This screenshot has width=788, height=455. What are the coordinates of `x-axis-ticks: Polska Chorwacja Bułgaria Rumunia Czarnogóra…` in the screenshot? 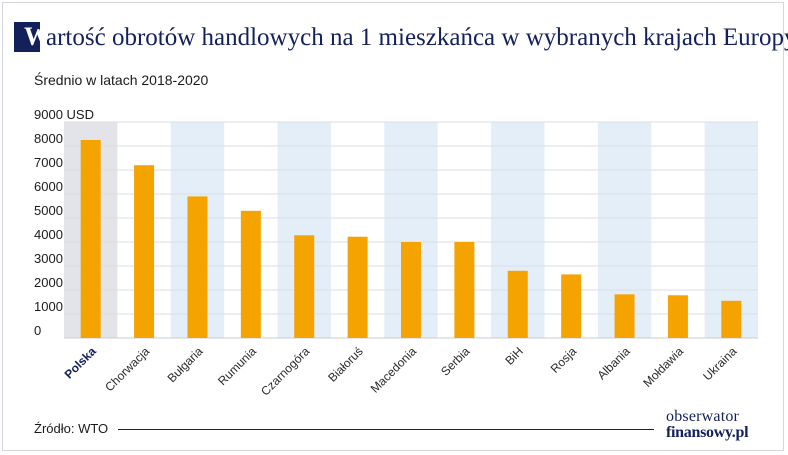 It's located at (401, 371).